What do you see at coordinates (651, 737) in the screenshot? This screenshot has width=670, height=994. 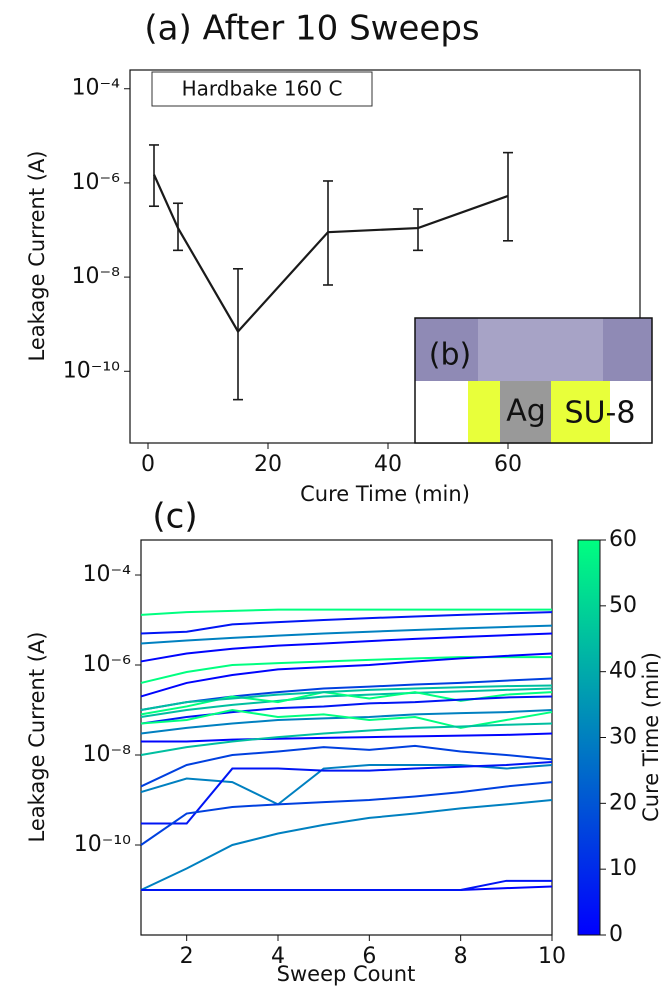 I see `colorbar-label: Cure Time (min)` at bounding box center [651, 737].